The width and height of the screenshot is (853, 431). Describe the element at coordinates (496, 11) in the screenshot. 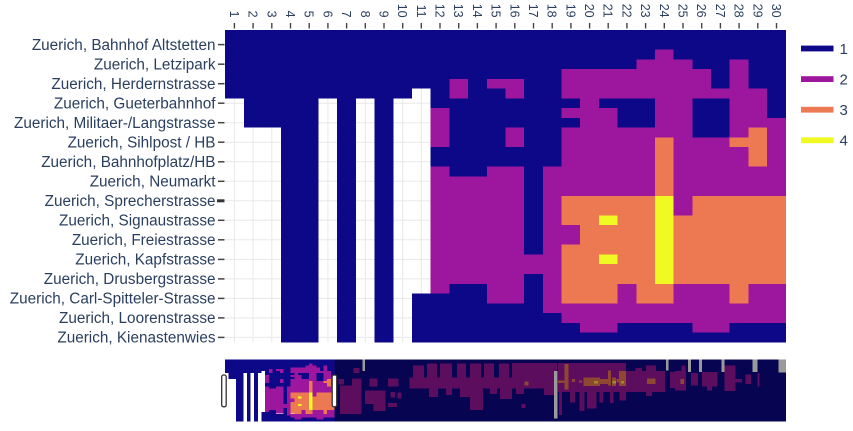

I see `svg-text: 15` at that location.